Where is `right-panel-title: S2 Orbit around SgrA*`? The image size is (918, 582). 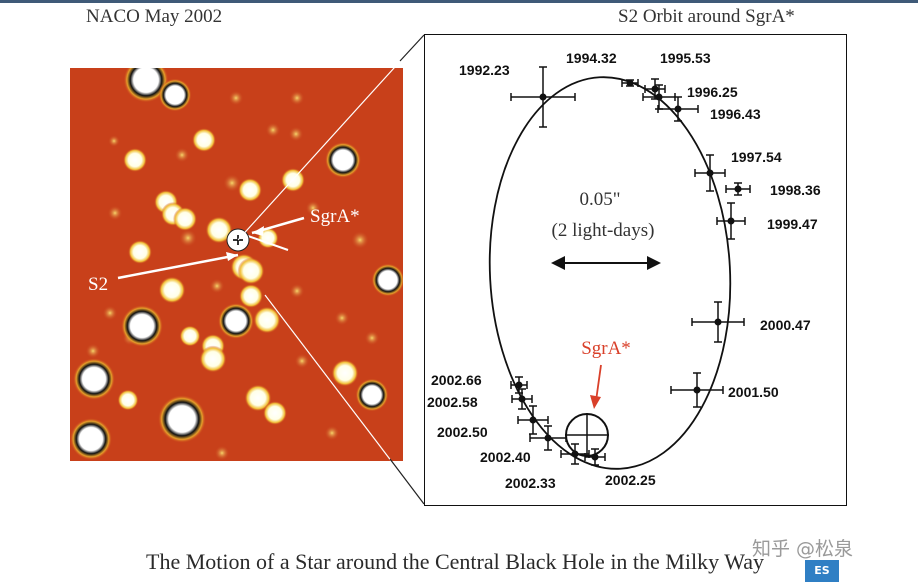 right-panel-title: S2 Orbit around SgrA* is located at coordinates (706, 16).